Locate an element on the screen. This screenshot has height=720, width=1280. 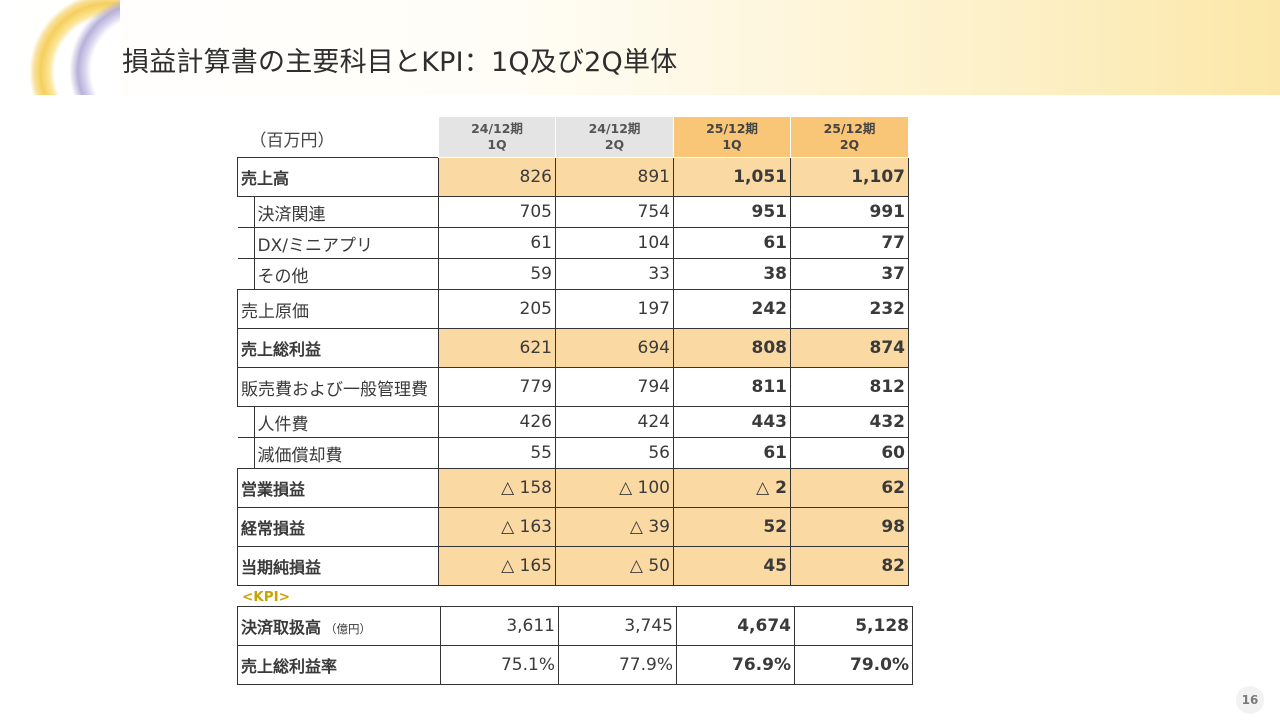
unit-label: （百万円） is located at coordinates (292, 141).